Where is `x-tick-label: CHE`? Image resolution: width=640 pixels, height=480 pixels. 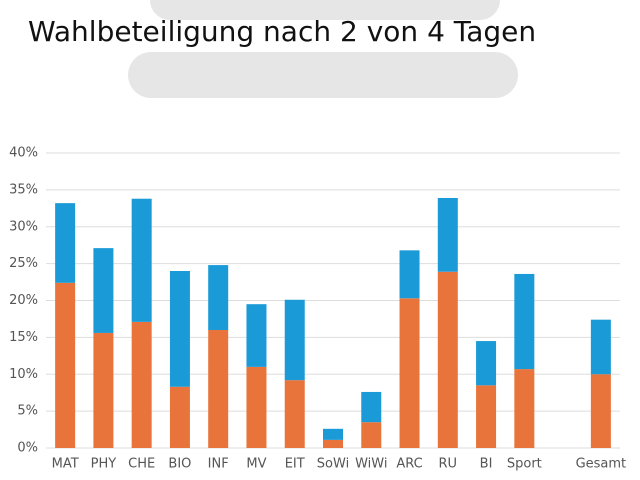
x-tick-label: CHE is located at coordinates (141, 464).